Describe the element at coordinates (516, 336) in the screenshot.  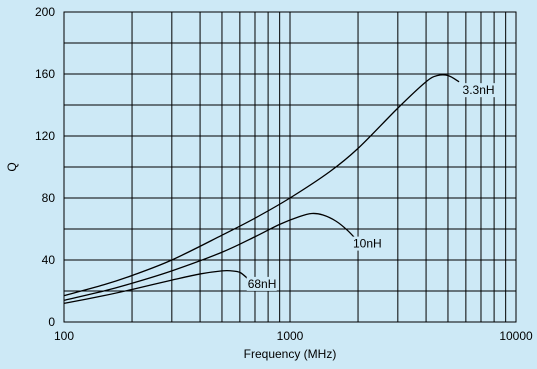
I see `x-tick-label: 10000` at that location.